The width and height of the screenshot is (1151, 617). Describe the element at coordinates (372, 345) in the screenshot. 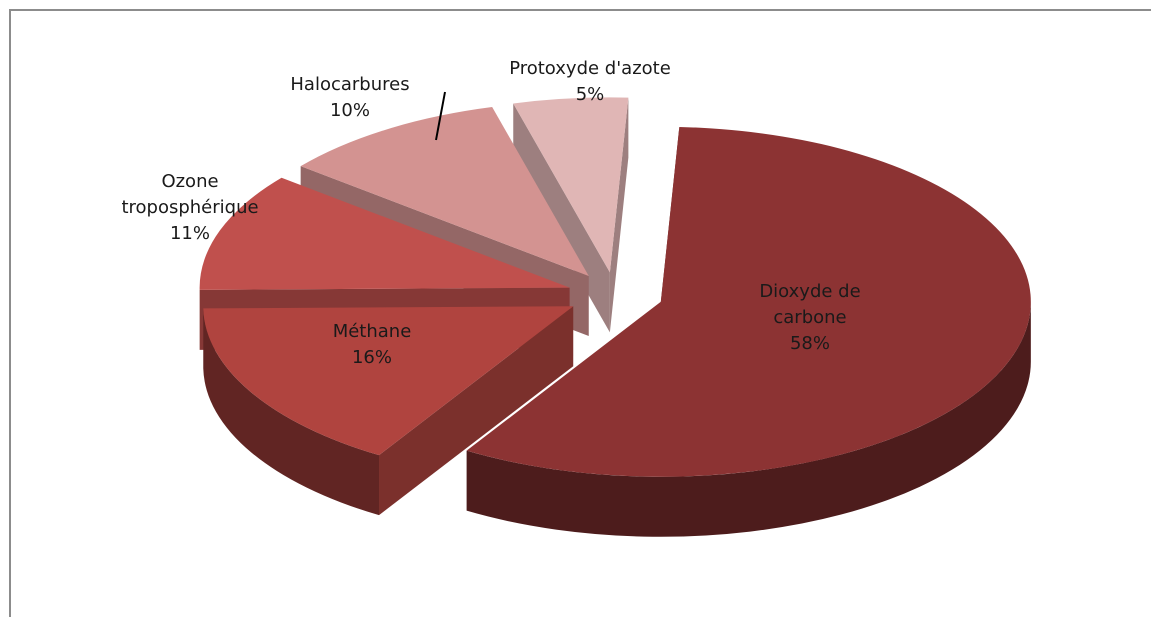

I see `data-label: Méthane 16%` at that location.